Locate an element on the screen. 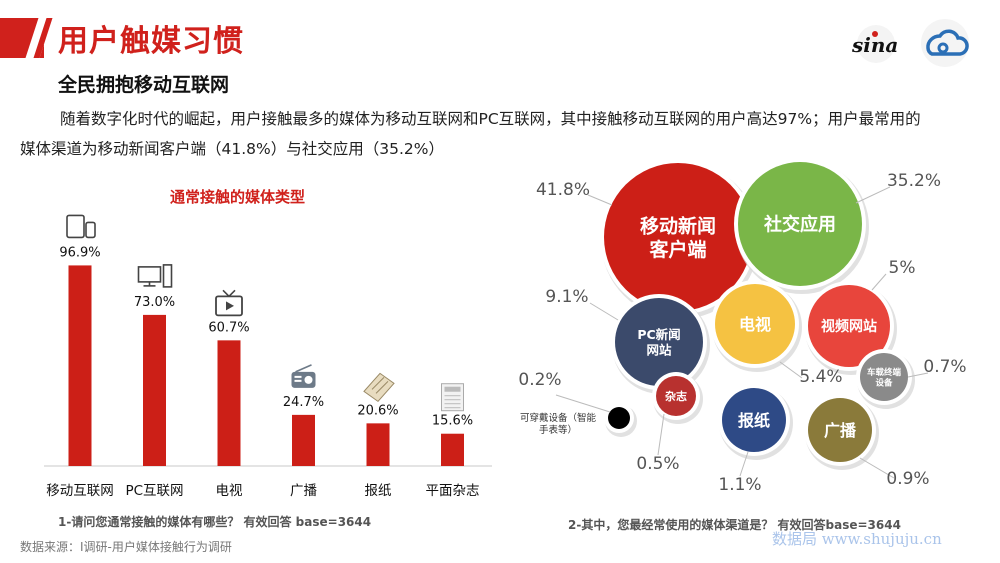  sina-logo-icon: sina is located at coordinates (874, 44).